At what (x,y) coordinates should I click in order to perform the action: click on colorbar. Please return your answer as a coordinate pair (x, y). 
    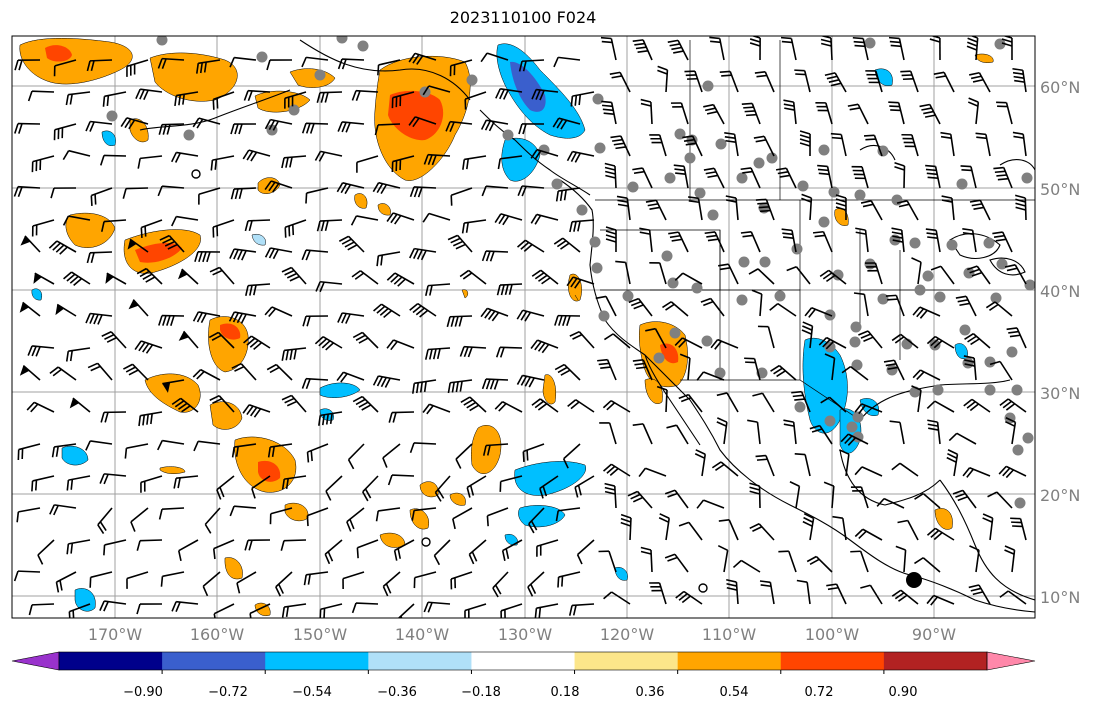
    Looking at the image, I should click on (523, 662).